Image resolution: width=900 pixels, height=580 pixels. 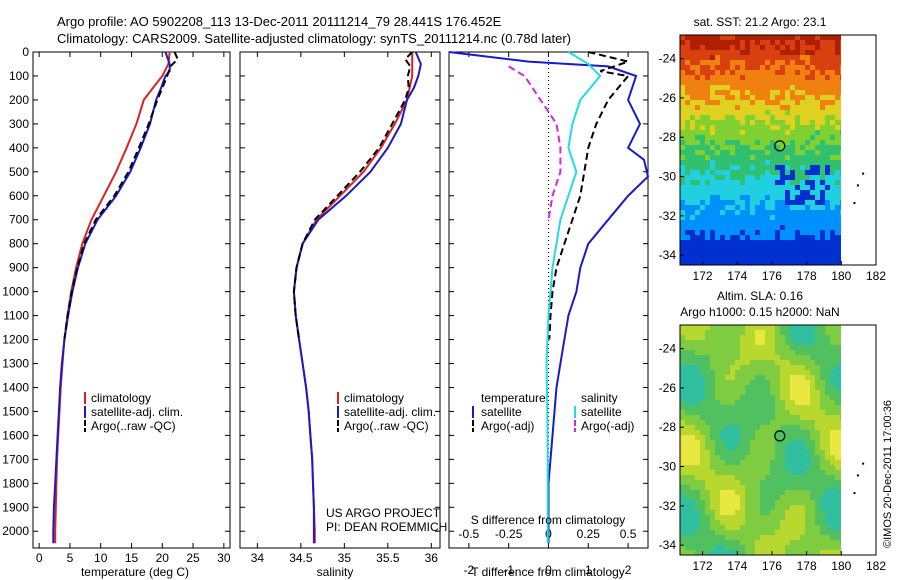 I want to click on map-y-tick-label: -28, so click(x=668, y=427).